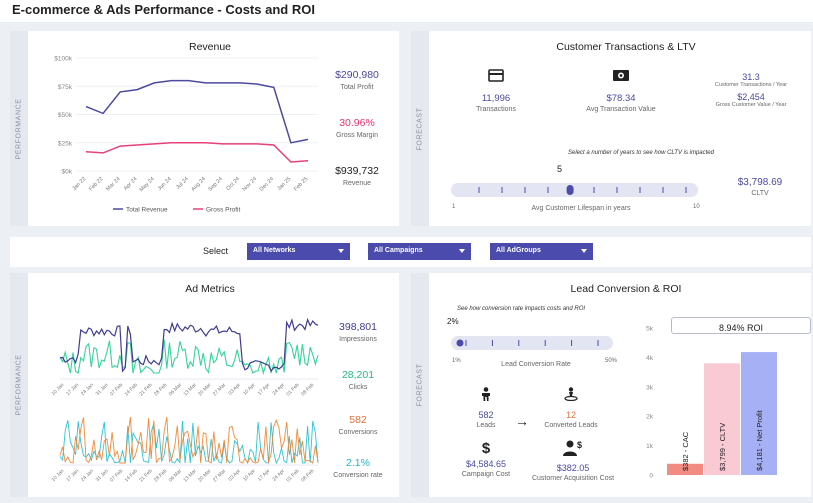 This screenshot has width=813, height=503. I want to click on gcv-label: Gross Customer Value / Year, so click(751, 105).